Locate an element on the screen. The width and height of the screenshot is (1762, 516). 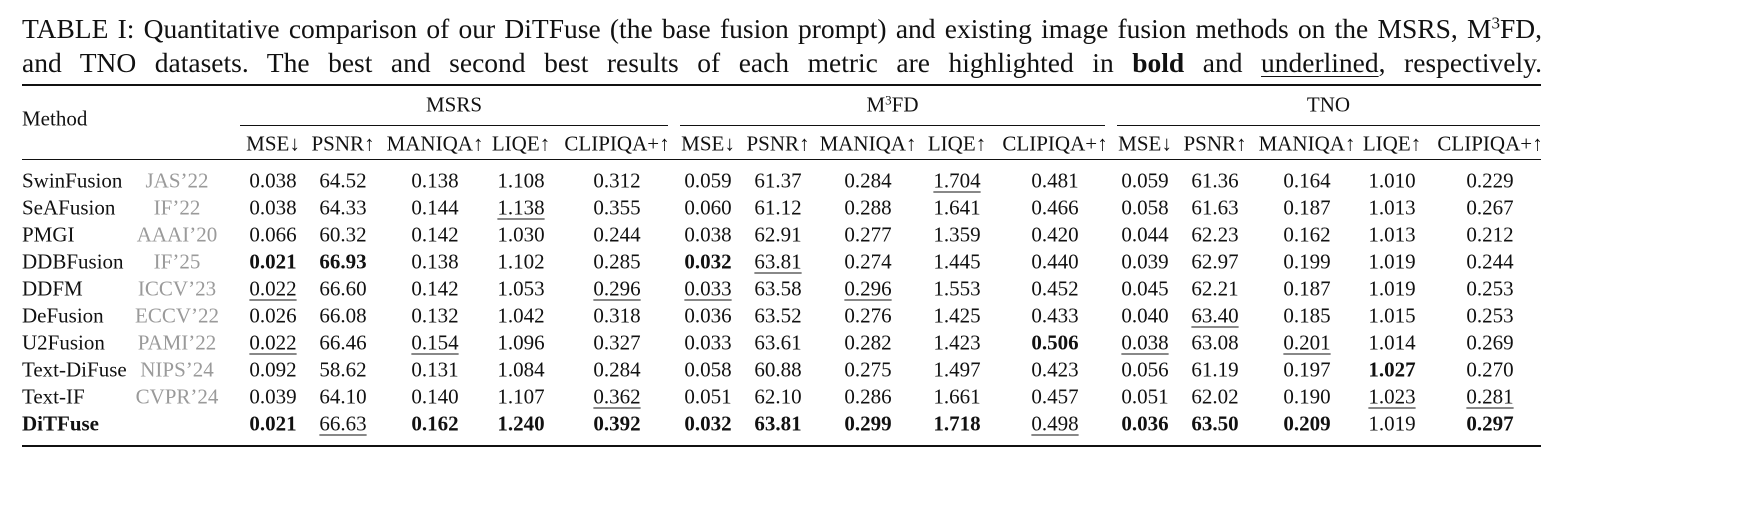
cell: 1.240 is located at coordinates (521, 423).